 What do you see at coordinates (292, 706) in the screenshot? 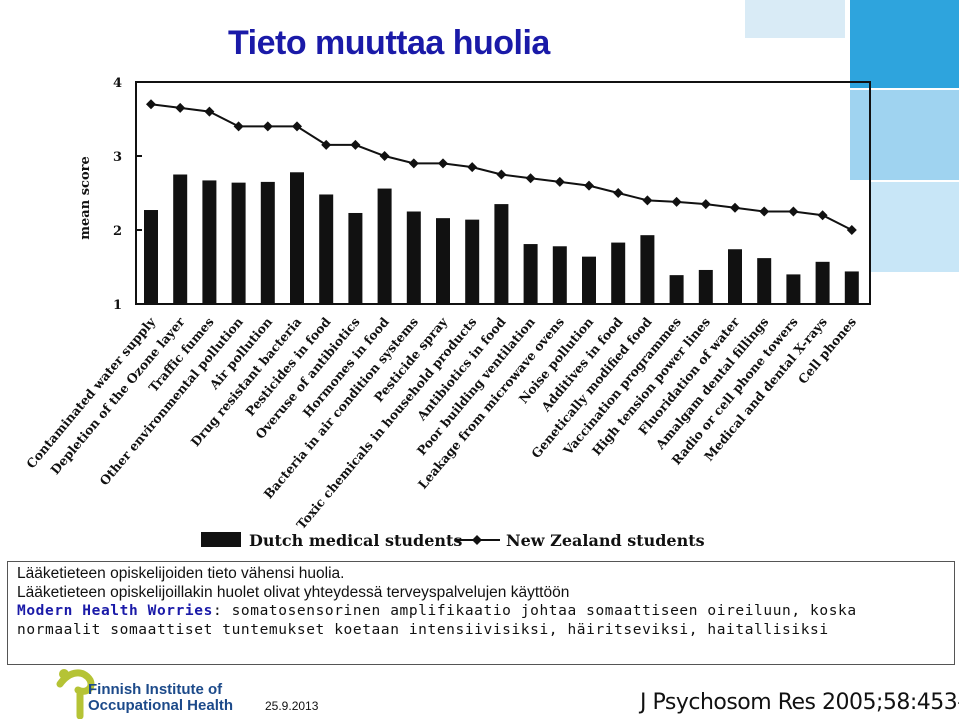
I see `footer-date: 25.9.2013` at bounding box center [292, 706].